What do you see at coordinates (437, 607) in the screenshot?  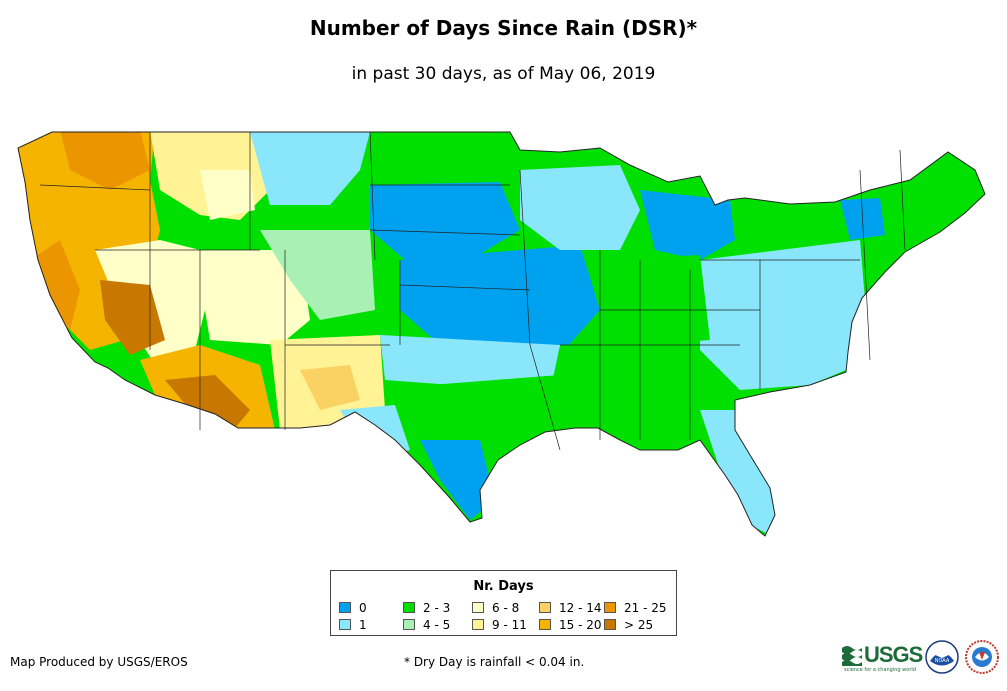 I see `legend-label: 2 - 3` at bounding box center [437, 607].